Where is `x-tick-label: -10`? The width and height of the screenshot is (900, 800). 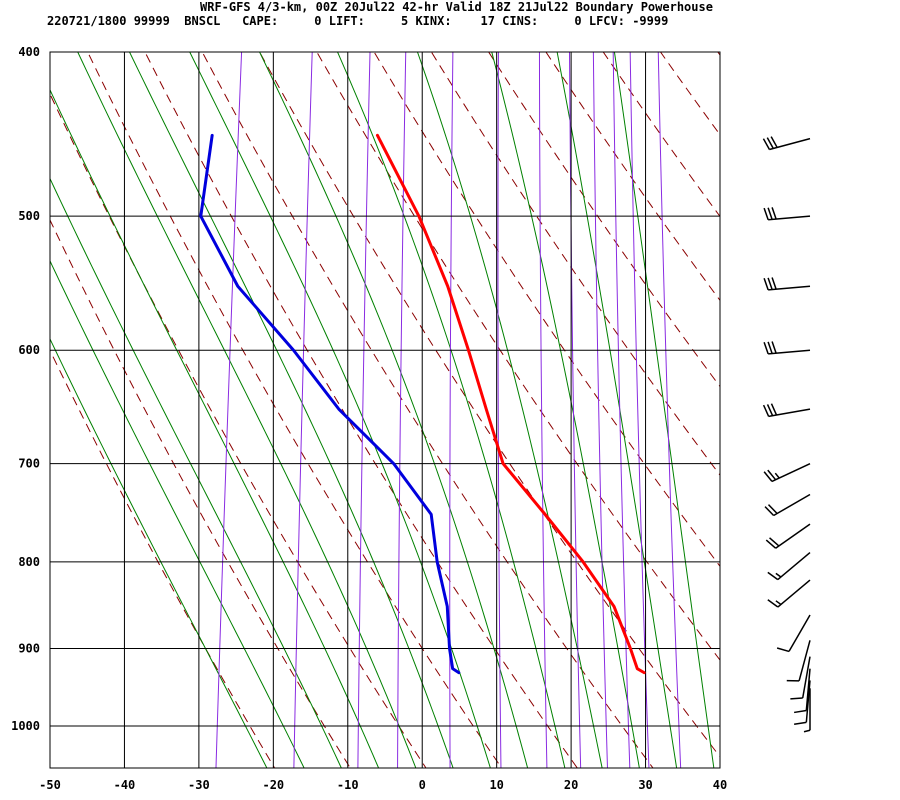 x-tick-label: -10 is located at coordinates (348, 785).